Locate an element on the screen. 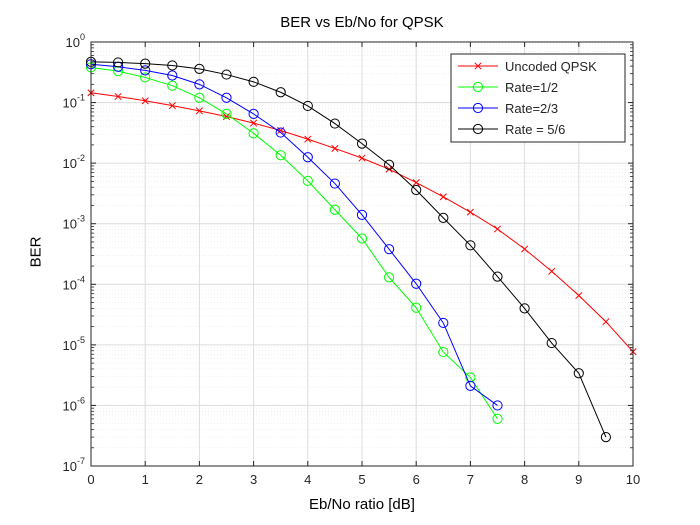  x-tick-label: 9 is located at coordinates (578, 479).